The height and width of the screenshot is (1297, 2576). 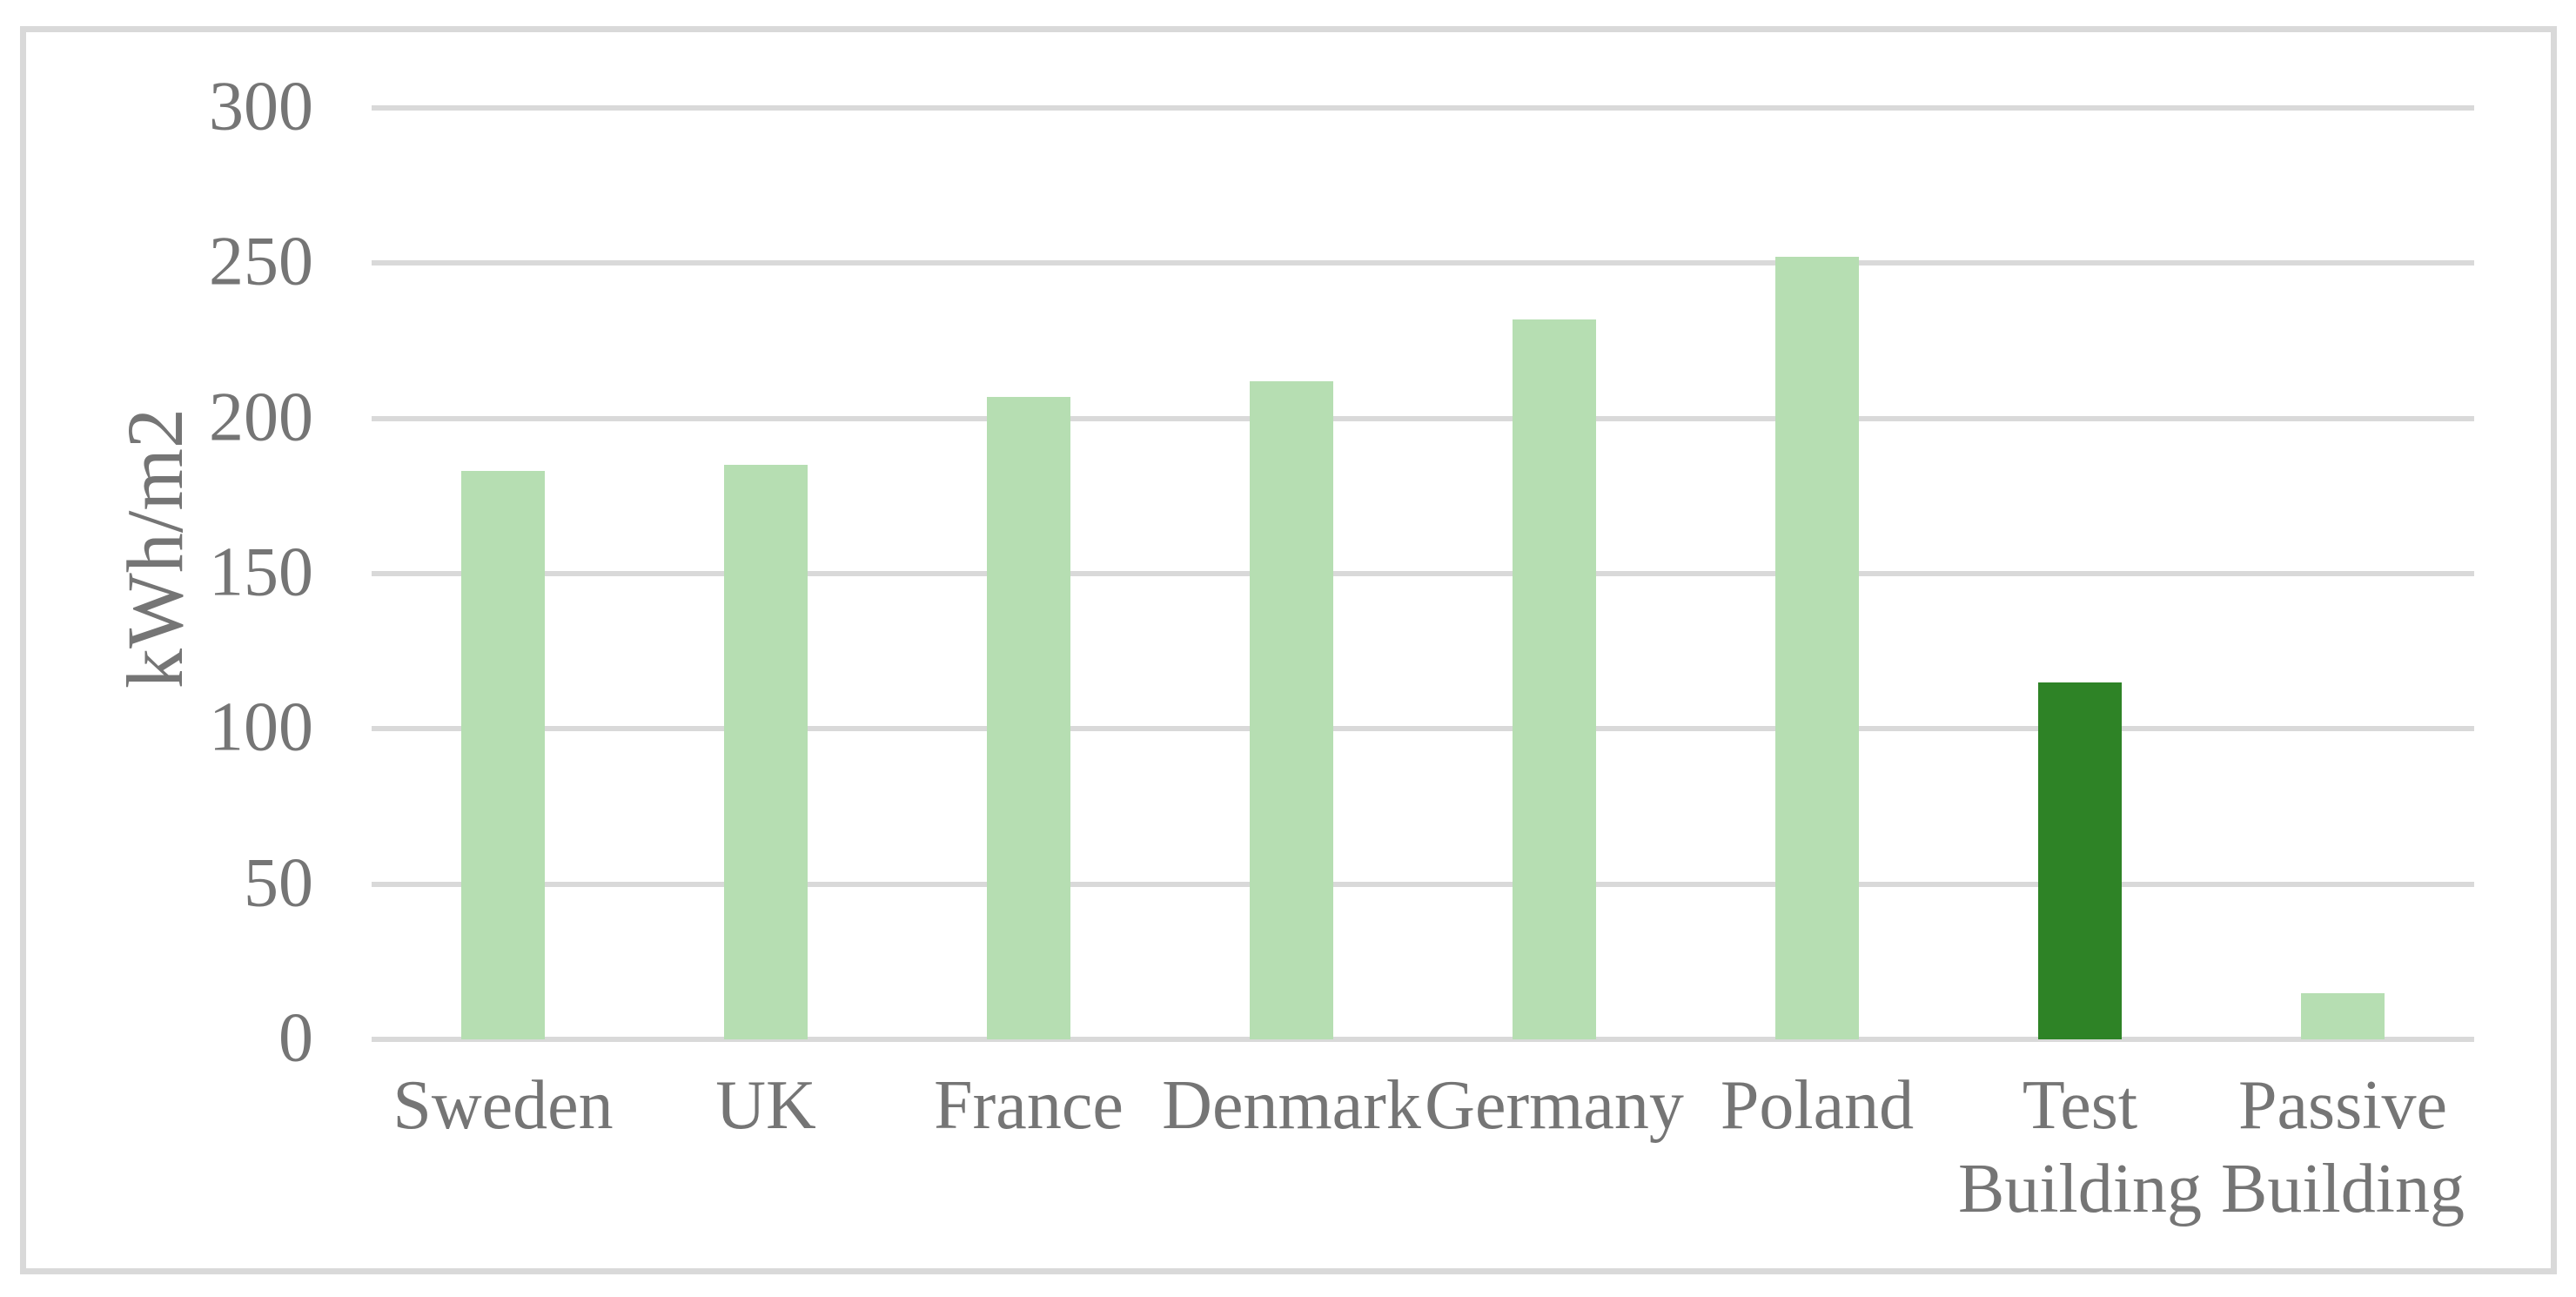 I want to click on bar-passive-building, so click(x=2343, y=1015).